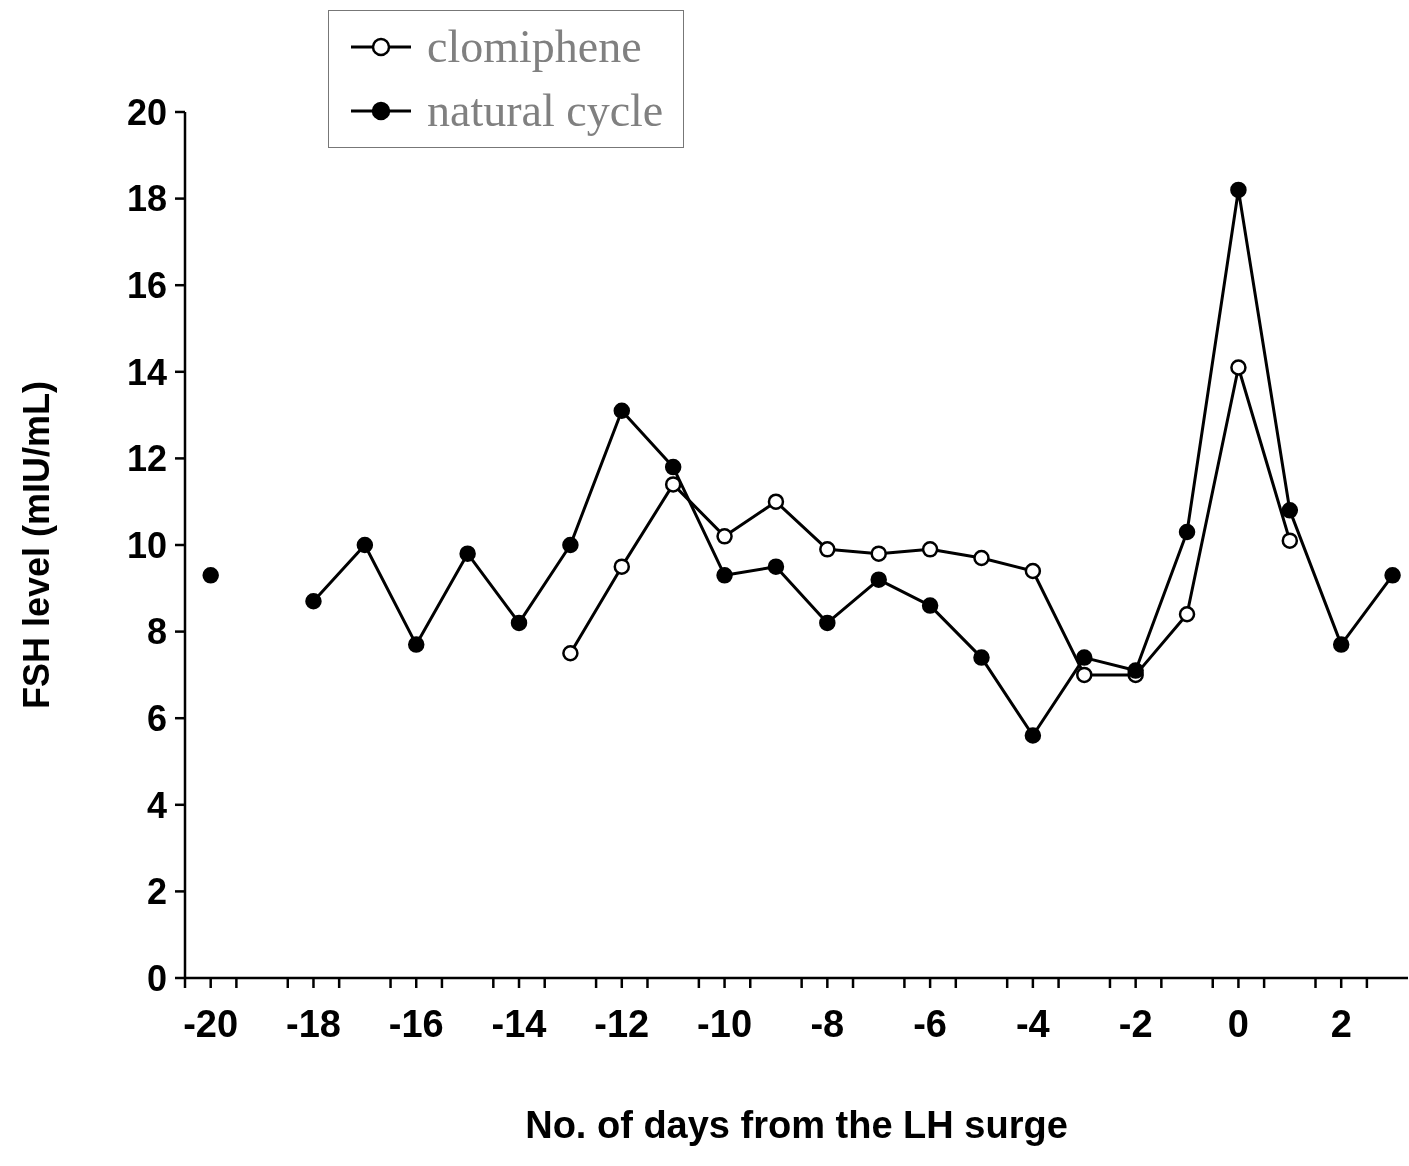  Describe the element at coordinates (796, 1125) in the screenshot. I see `x-axis-title: No. of days from the LH surge` at that location.